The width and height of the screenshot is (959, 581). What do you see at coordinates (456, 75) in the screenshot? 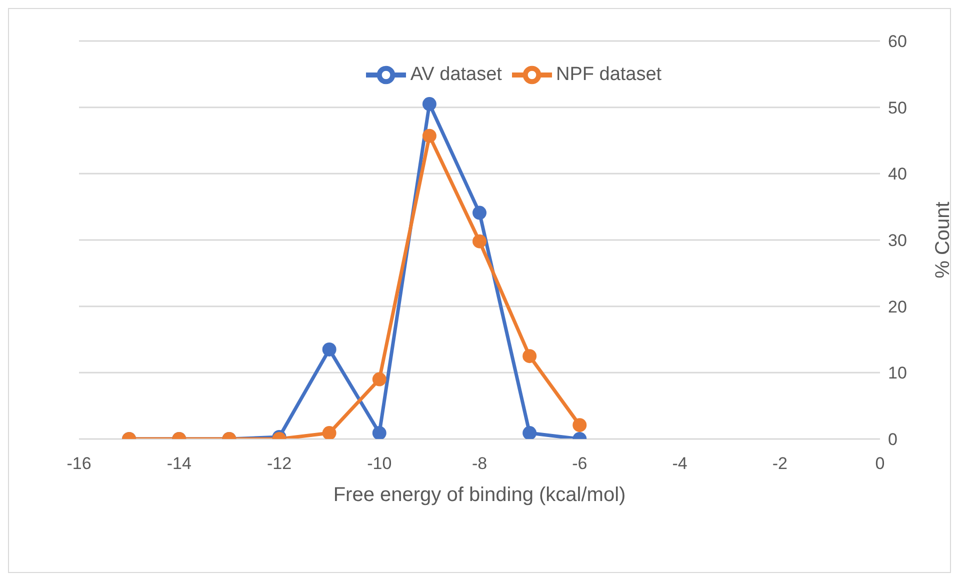
I see `legend-label: AV dataset` at bounding box center [456, 75].